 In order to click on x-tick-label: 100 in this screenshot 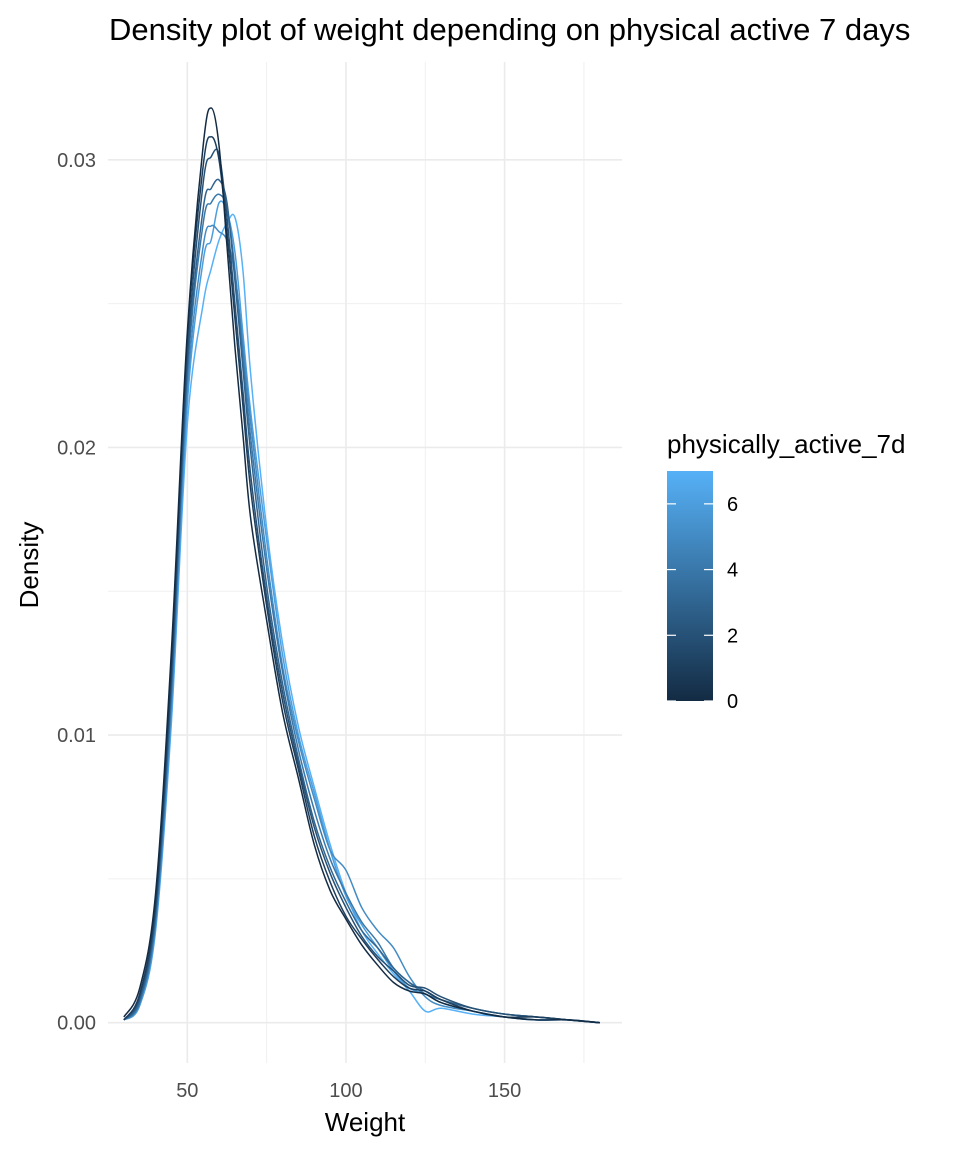, I will do `click(345, 1091)`.